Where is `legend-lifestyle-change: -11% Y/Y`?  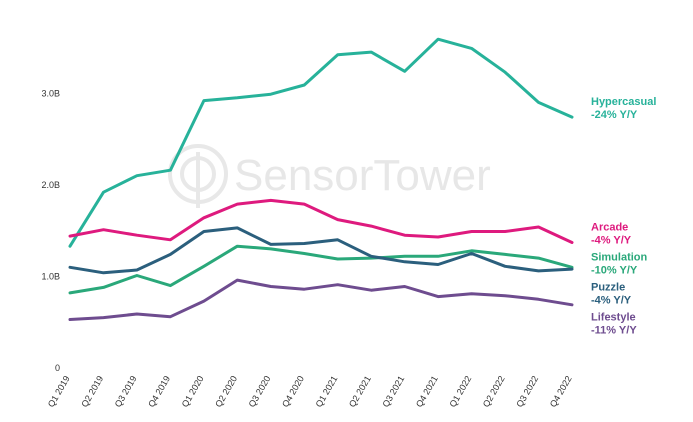 legend-lifestyle-change: -11% Y/Y is located at coordinates (614, 331).